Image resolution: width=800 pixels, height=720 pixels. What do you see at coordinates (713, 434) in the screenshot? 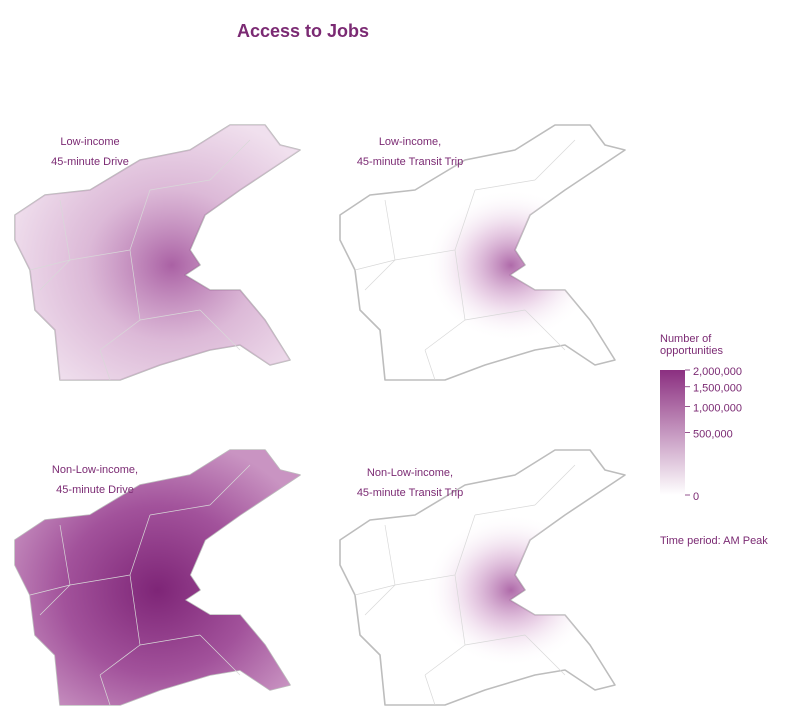
I see `legend-tick-label: 500,000` at bounding box center [713, 434].